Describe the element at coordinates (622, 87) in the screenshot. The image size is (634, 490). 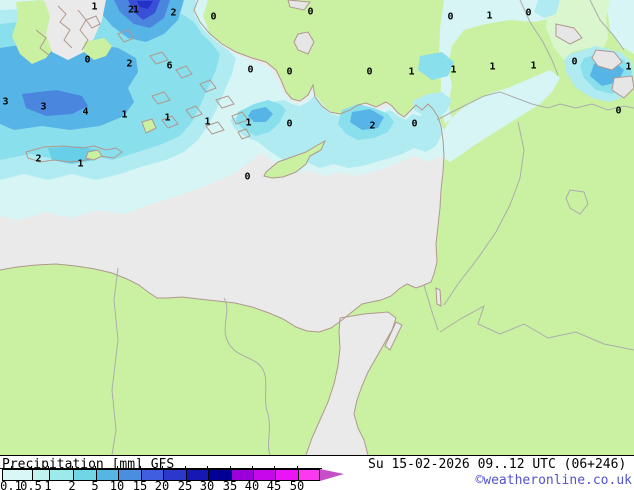
I see `zagros-patch` at that location.